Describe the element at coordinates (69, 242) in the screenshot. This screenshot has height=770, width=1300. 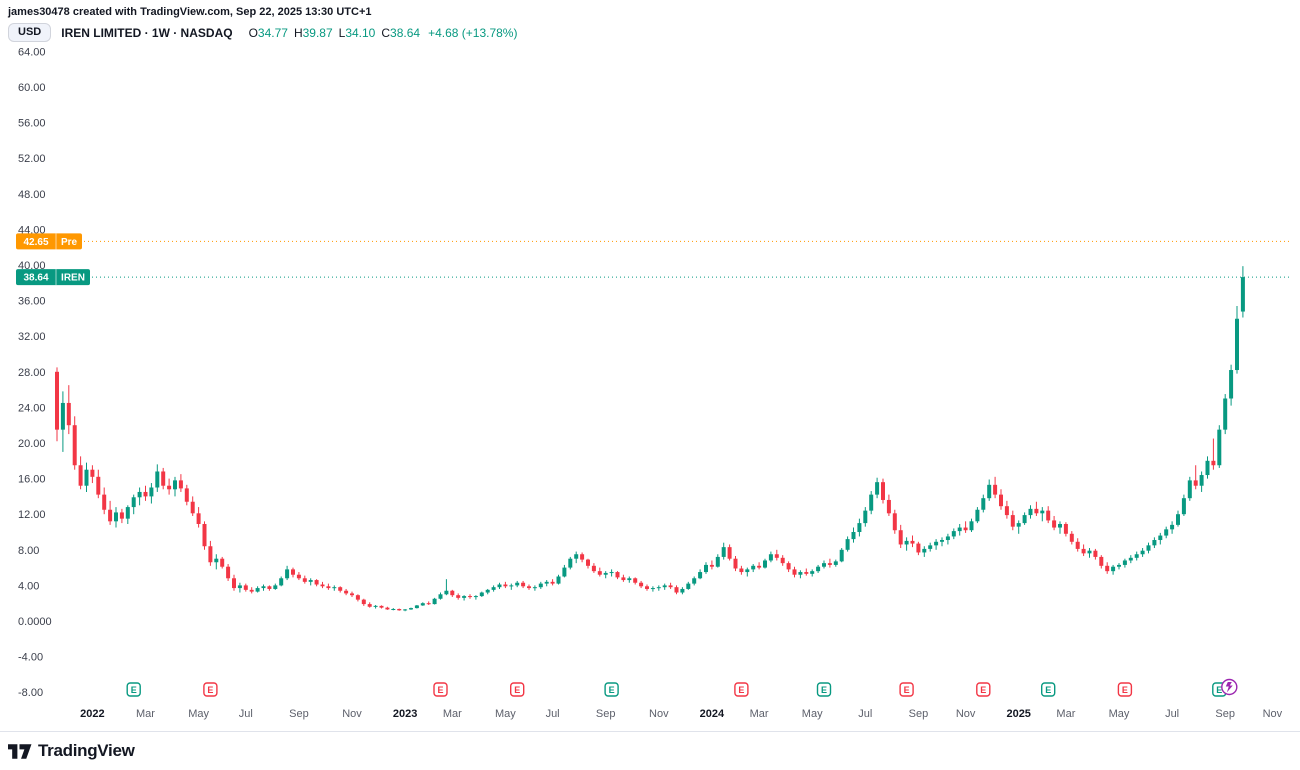
I see `price-label-tag: Pre` at that location.